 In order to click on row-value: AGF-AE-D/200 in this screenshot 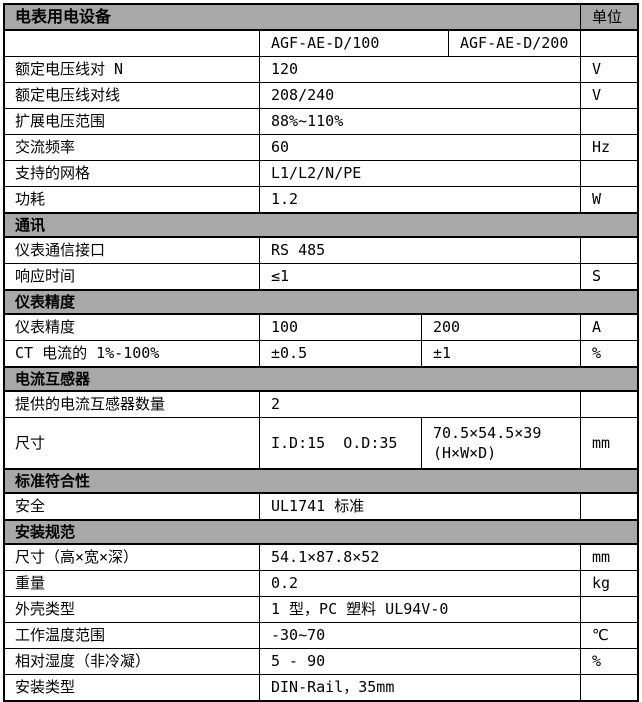, I will do `click(515, 43)`.